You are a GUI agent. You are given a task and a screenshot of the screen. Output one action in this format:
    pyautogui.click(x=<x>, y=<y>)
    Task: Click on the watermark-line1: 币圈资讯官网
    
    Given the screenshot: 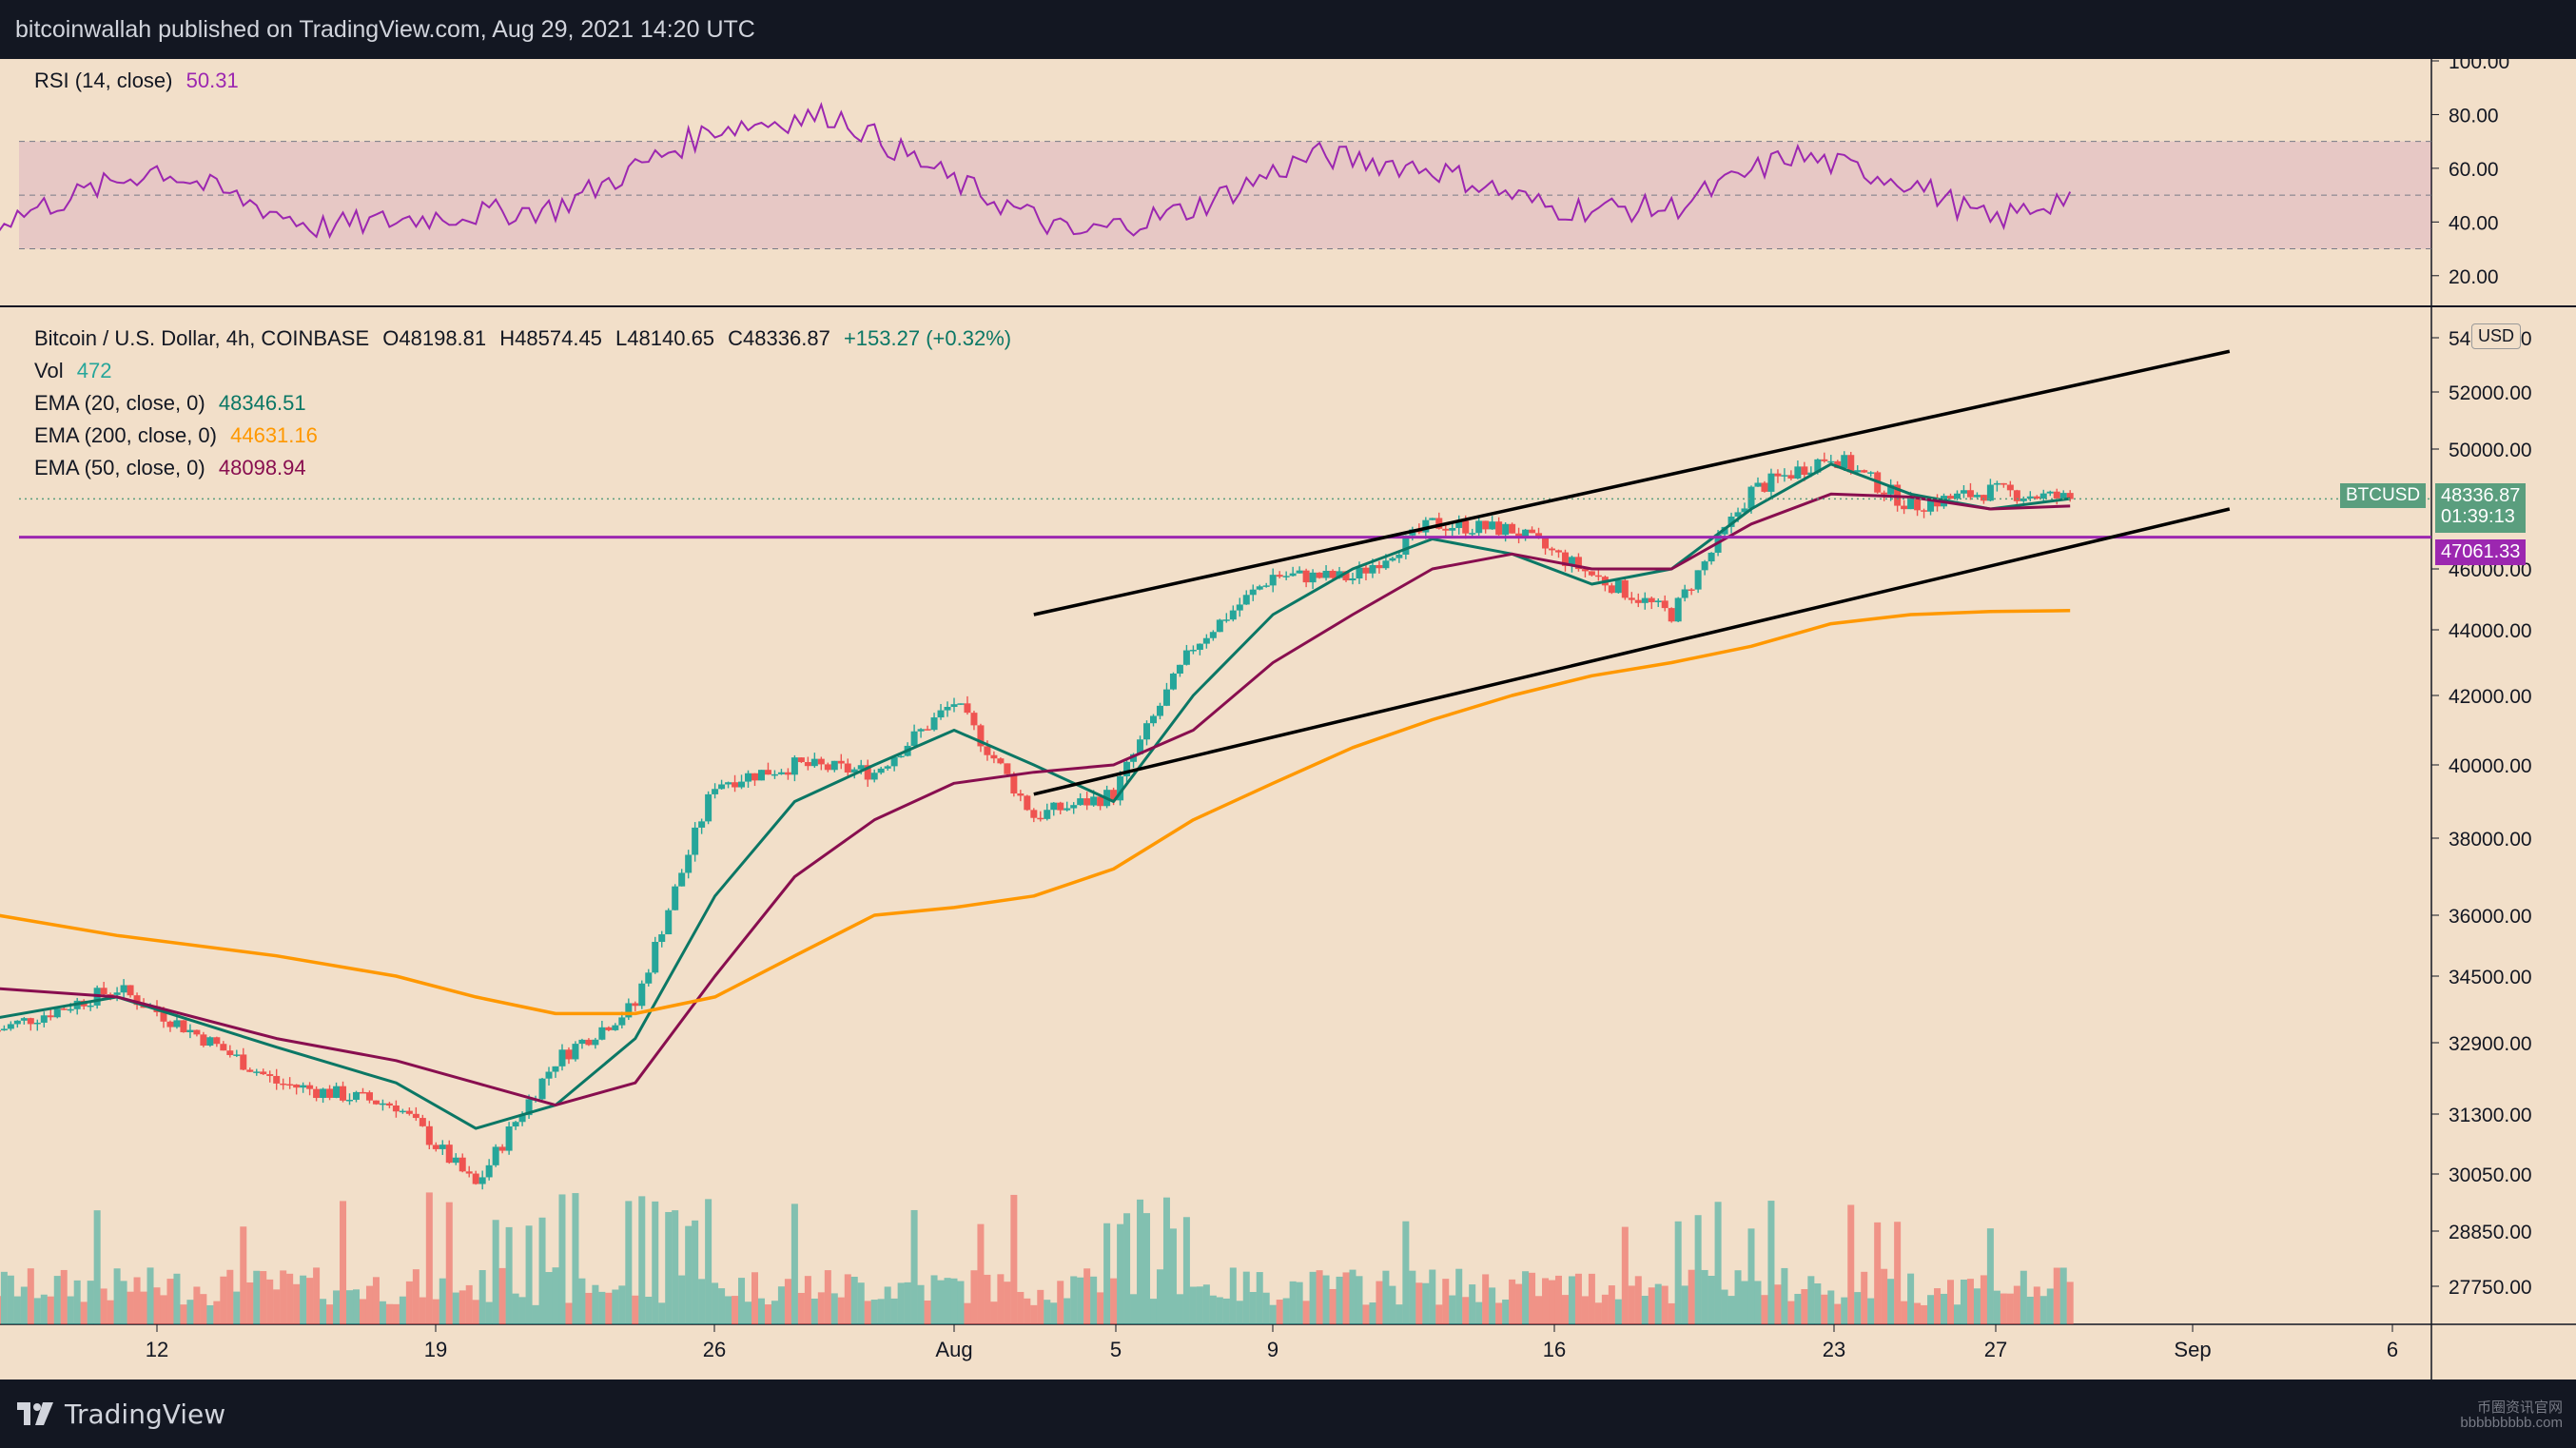 What is the action you would take?
    pyautogui.click(x=2519, y=1407)
    